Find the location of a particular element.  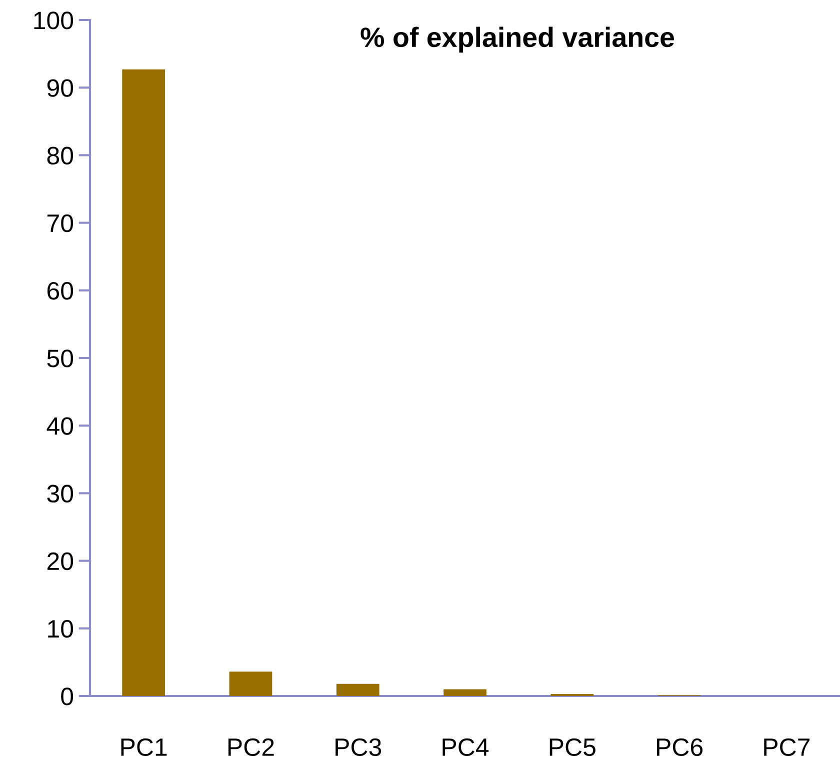

x-tick-label: PC6 is located at coordinates (680, 747).